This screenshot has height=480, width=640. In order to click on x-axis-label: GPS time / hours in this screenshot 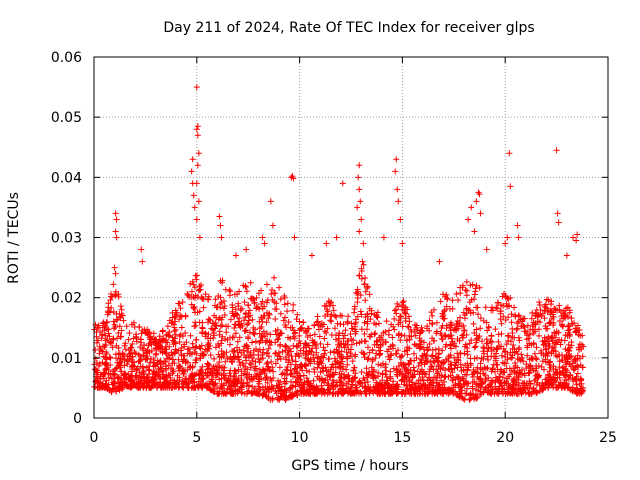, I will do `click(349, 466)`.